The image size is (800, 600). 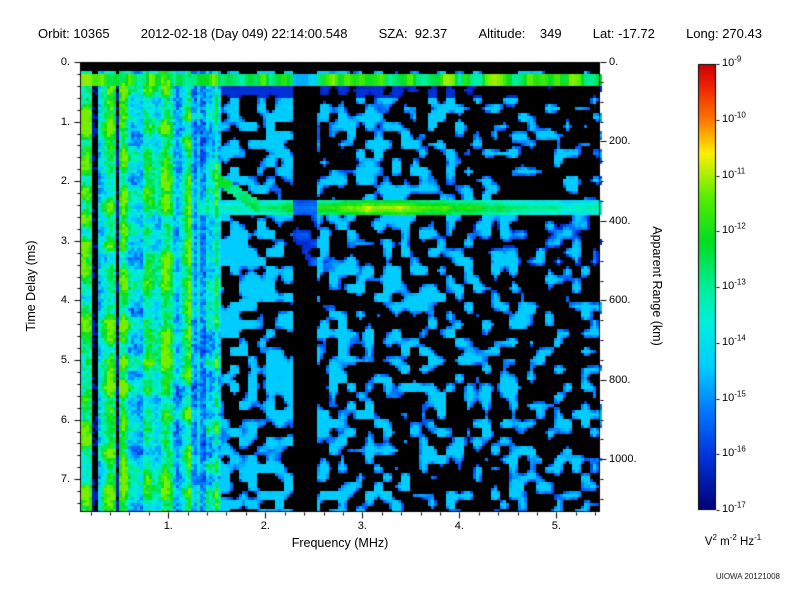 I want to click on colorbar-tick-label: 10-10, so click(x=734, y=117).